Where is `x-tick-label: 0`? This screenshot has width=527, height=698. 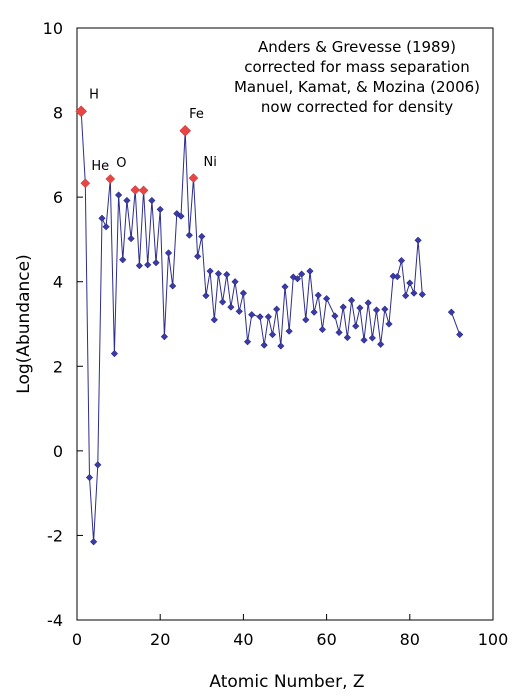 x-tick-label: 0 is located at coordinates (77, 639).